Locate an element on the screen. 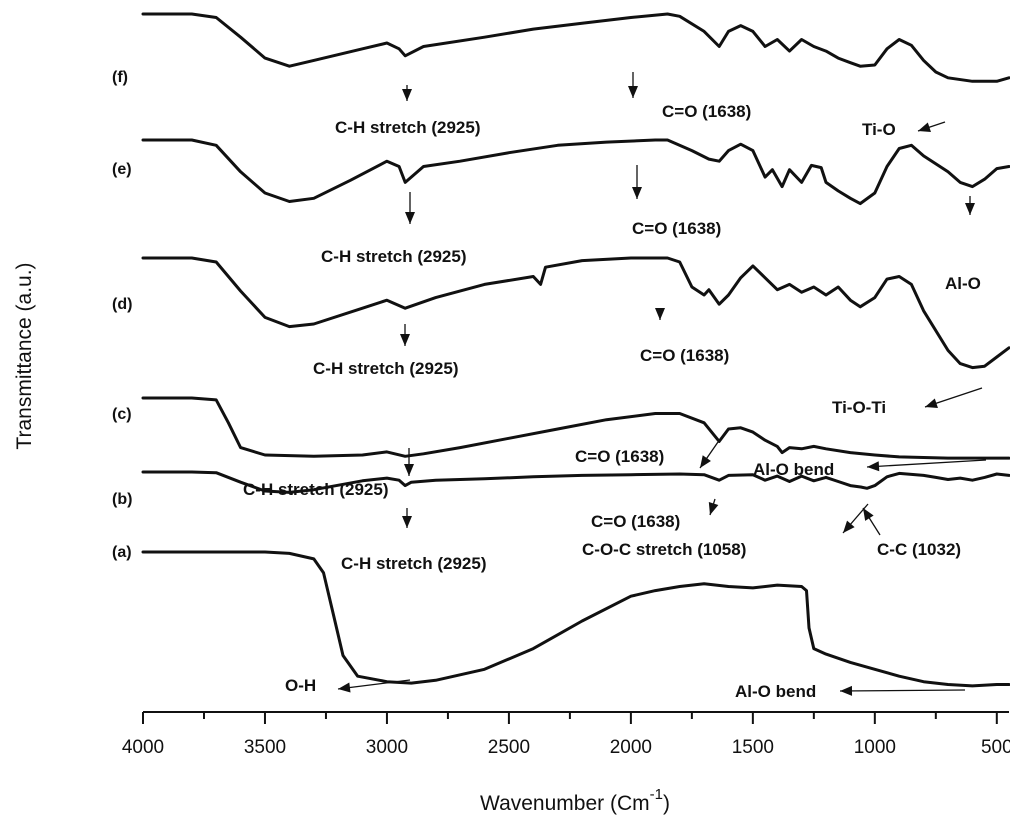 This screenshot has height=818, width=1010. spectrum-line-e is located at coordinates (575, 172).